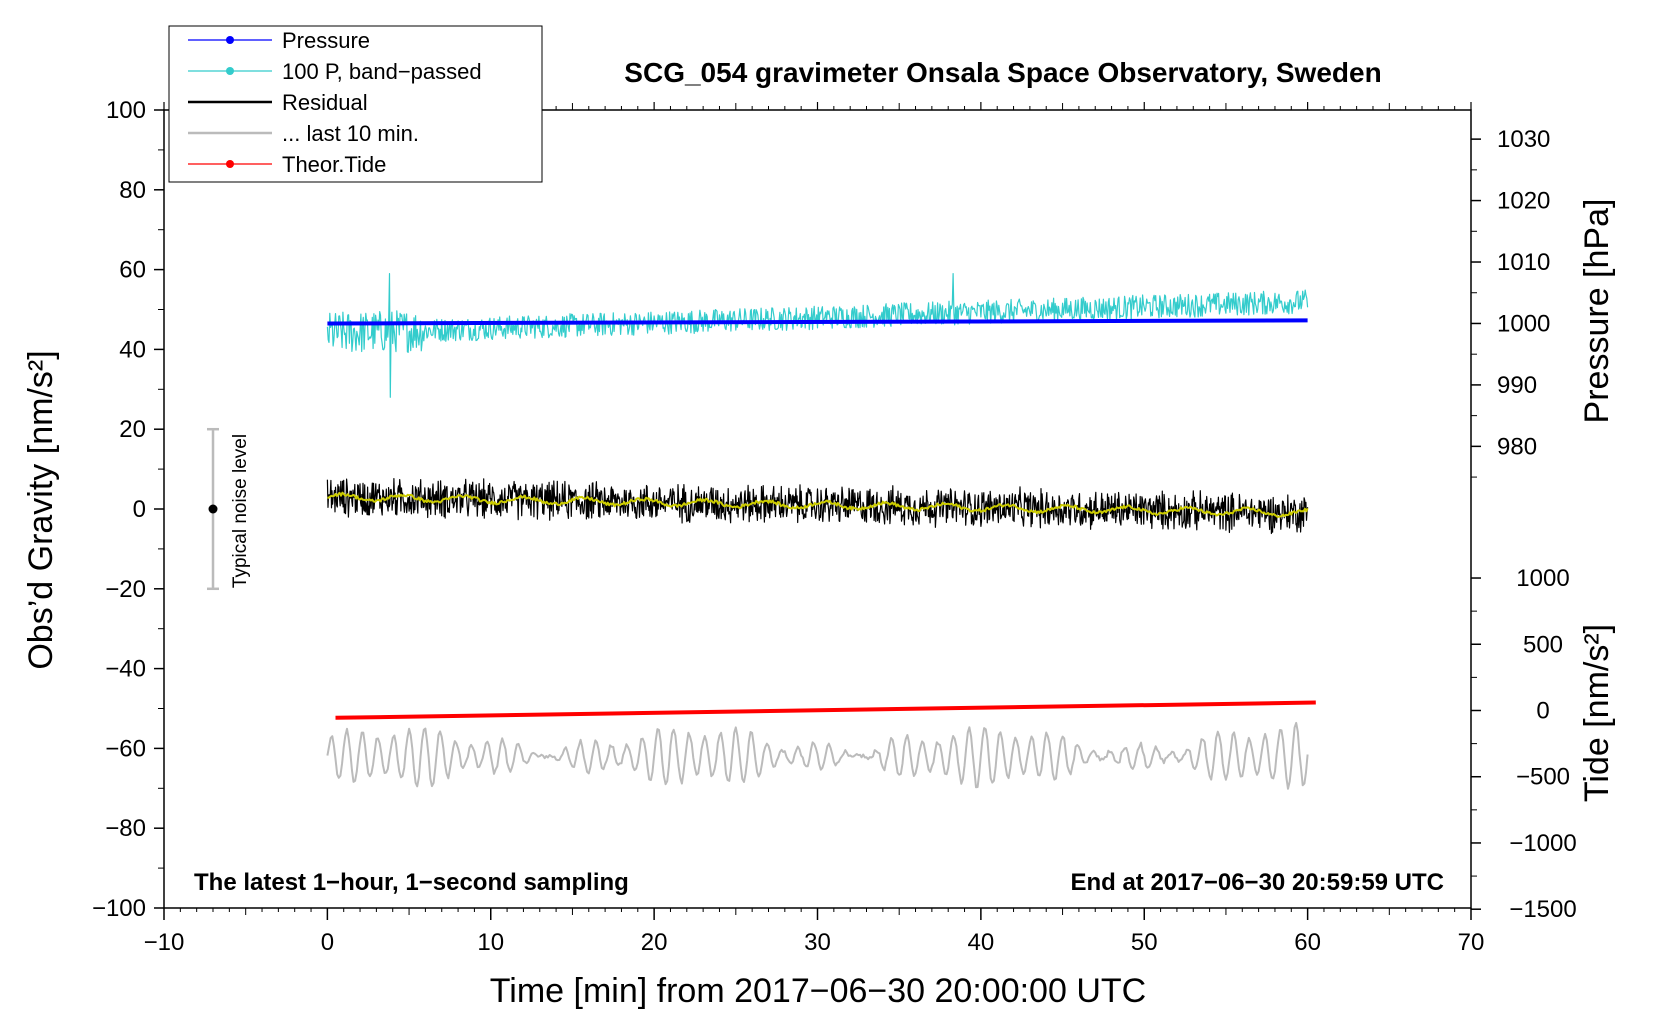 This screenshot has width=1660, height=1020. Describe the element at coordinates (132, 190) in the screenshot. I see `y-tick-label: 80` at that location.